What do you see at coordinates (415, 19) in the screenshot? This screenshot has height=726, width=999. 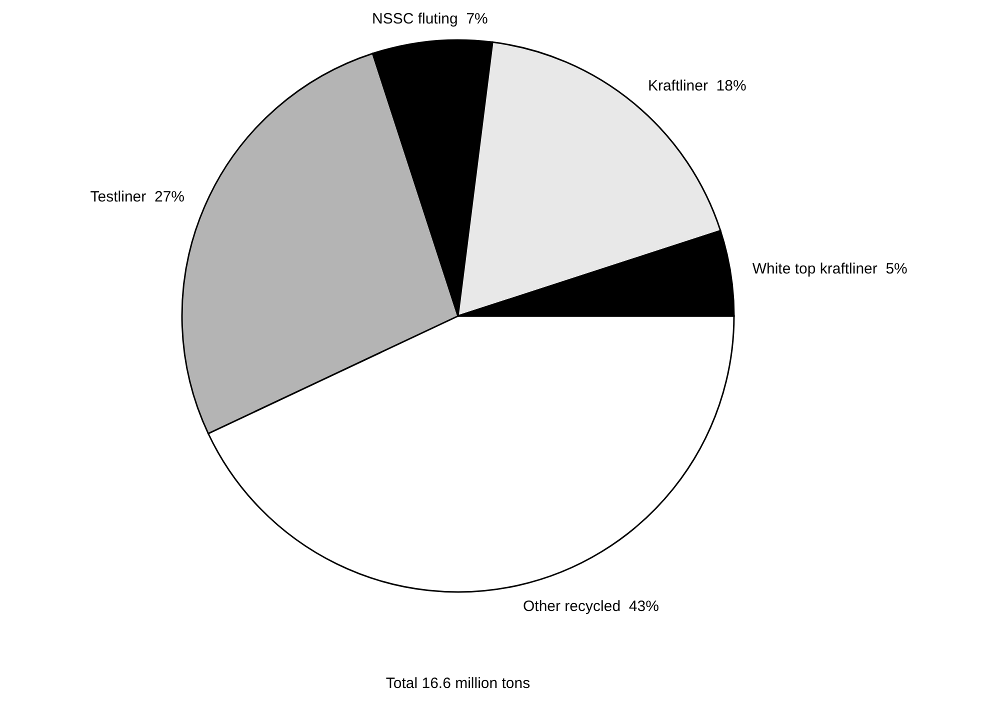 I see `slice-label: NSSC fluting` at bounding box center [415, 19].